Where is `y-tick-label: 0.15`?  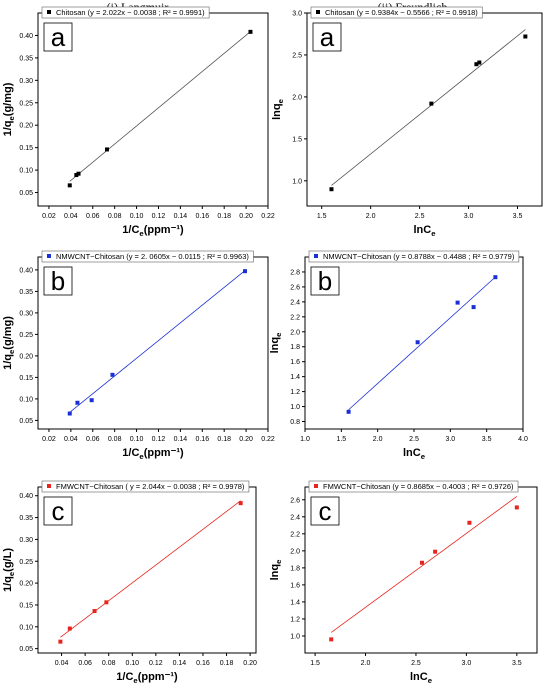
y-tick-label: 0.15 is located at coordinates (26, 605).